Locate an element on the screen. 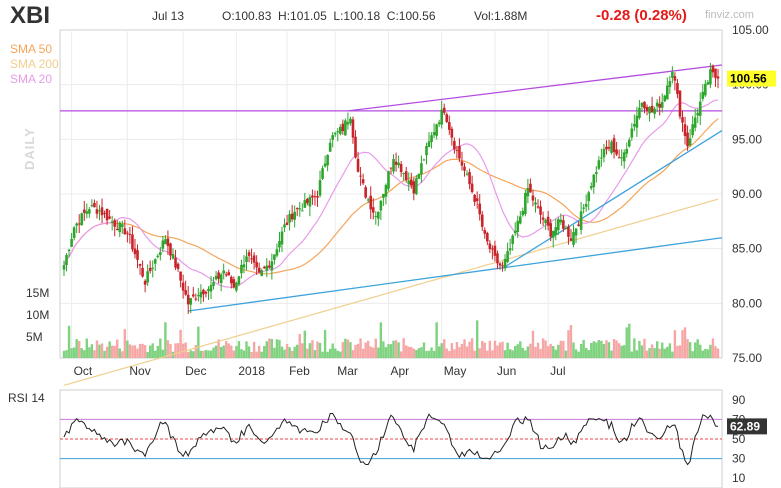  x-tick-label: Feb is located at coordinates (299, 371).